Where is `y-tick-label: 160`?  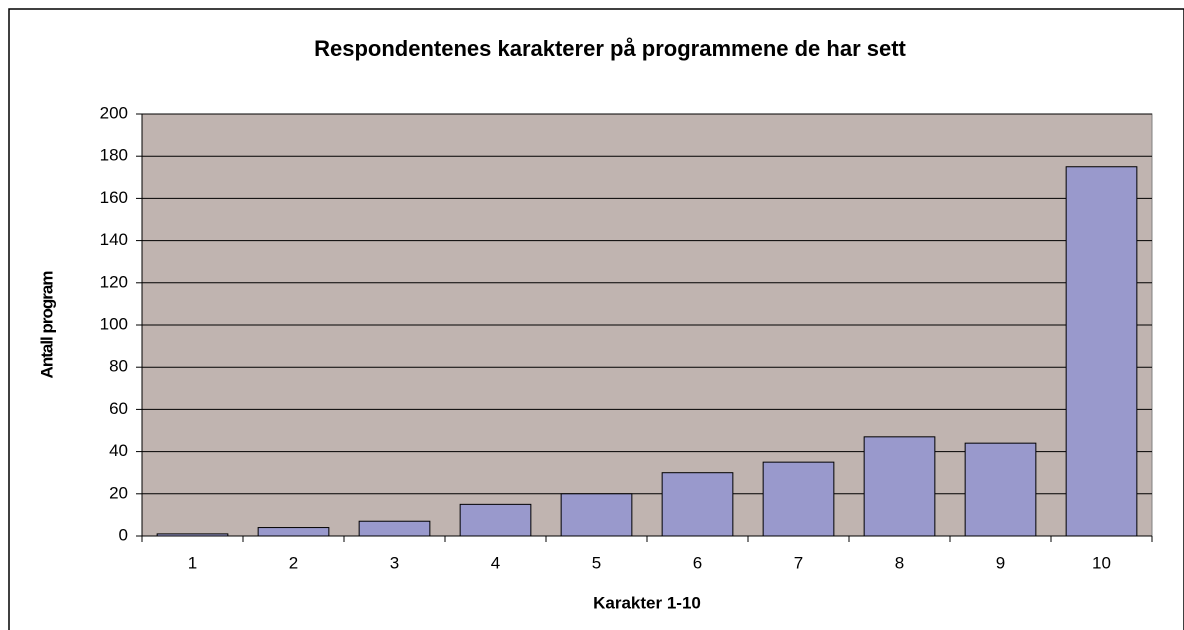 y-tick-label: 160 is located at coordinates (114, 197).